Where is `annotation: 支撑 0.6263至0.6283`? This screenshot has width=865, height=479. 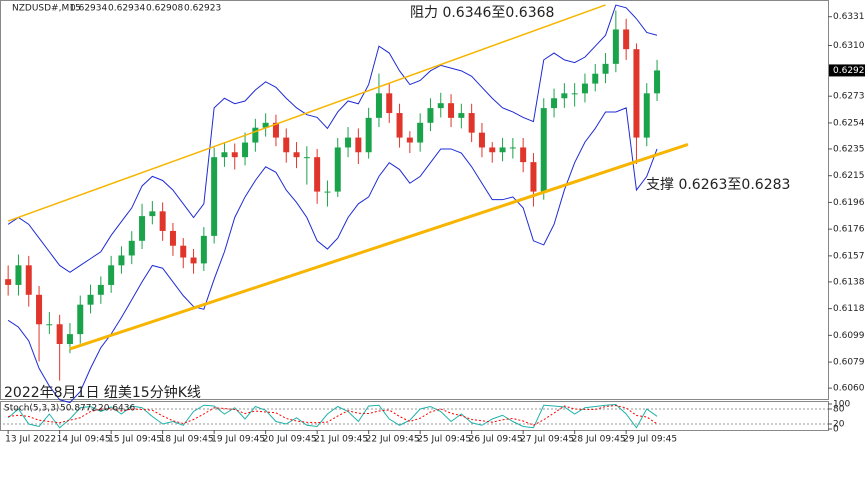 annotation: 支撑 0.6263至0.6283 is located at coordinates (718, 185).